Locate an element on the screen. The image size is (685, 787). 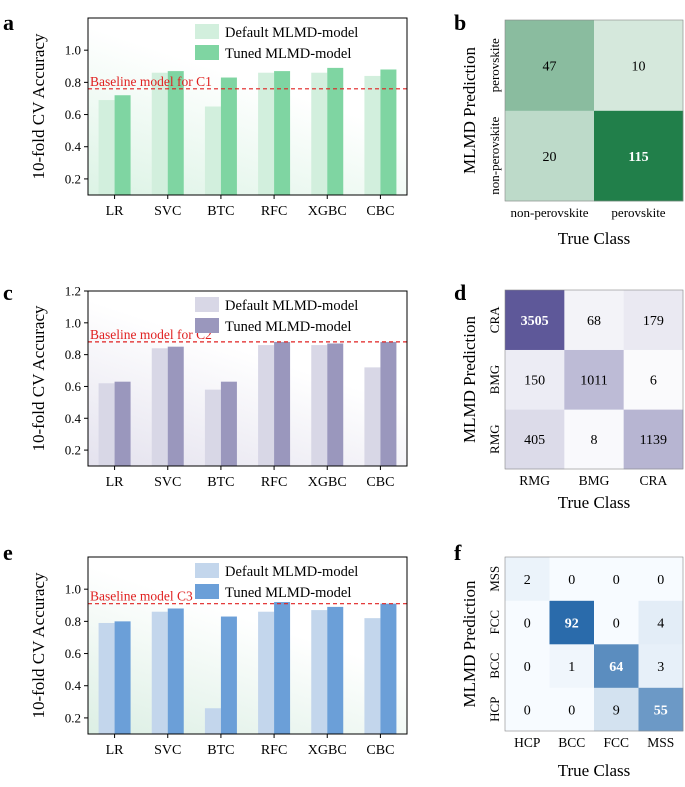
heatmap-frame is located at coordinates (594, 110).